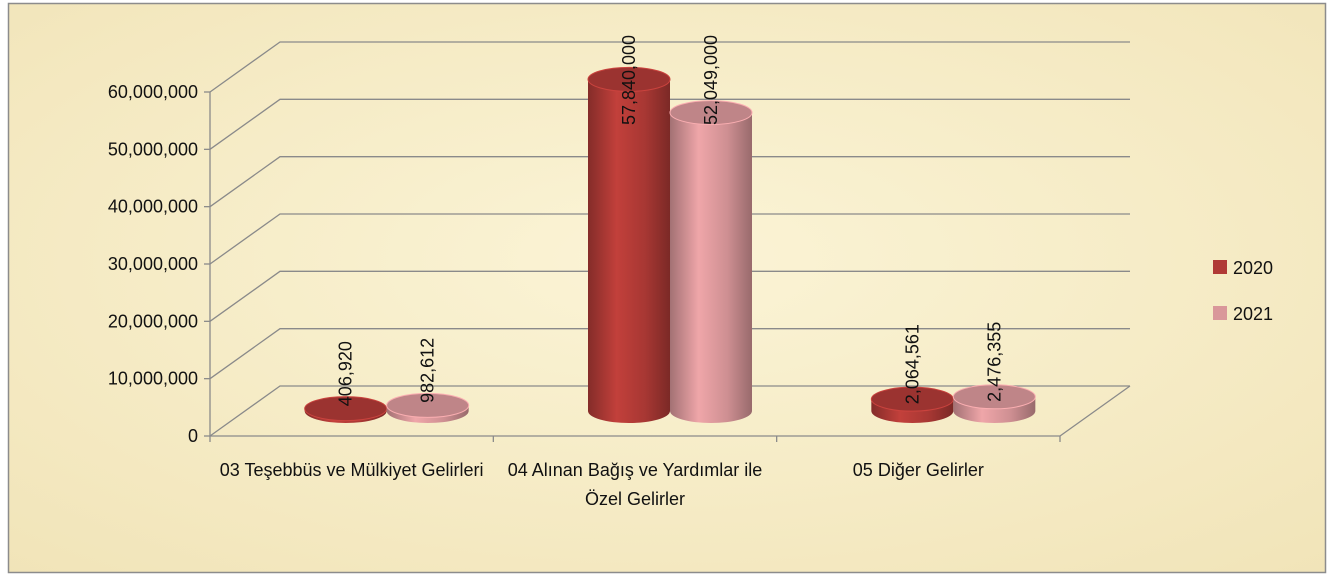  I want to click on y-tick-label: 20,000,000, so click(153, 321).